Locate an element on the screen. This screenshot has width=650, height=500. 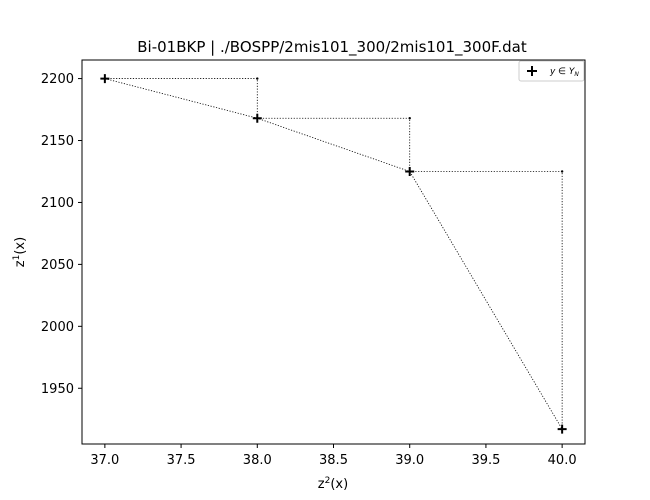
legend-entry: y ∈ YN is located at coordinates (564, 72).